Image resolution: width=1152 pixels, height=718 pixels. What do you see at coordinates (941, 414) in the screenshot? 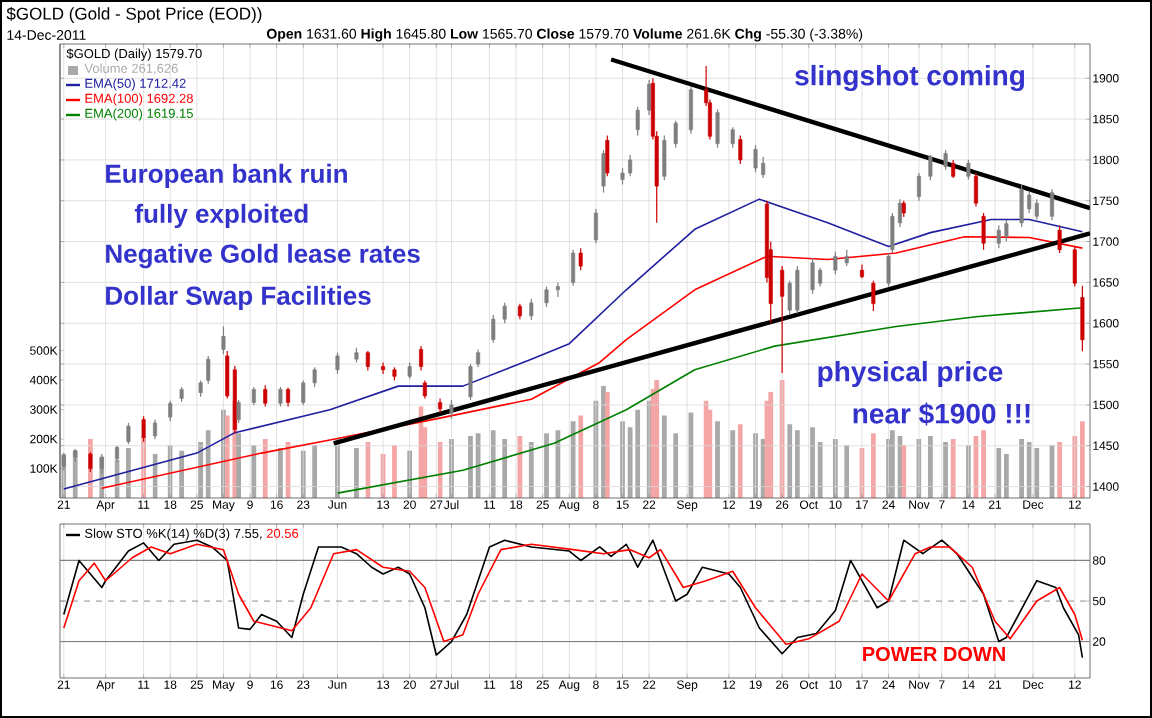
I see `annotation: near $1900 !!!` at bounding box center [941, 414].